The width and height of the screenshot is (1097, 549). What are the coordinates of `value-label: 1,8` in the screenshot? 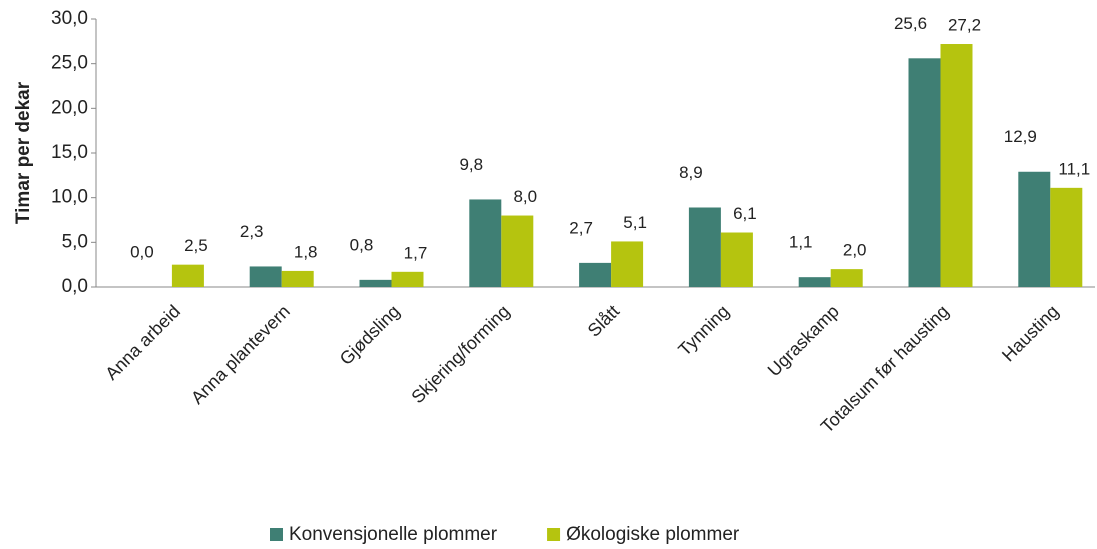 It's located at (306, 251).